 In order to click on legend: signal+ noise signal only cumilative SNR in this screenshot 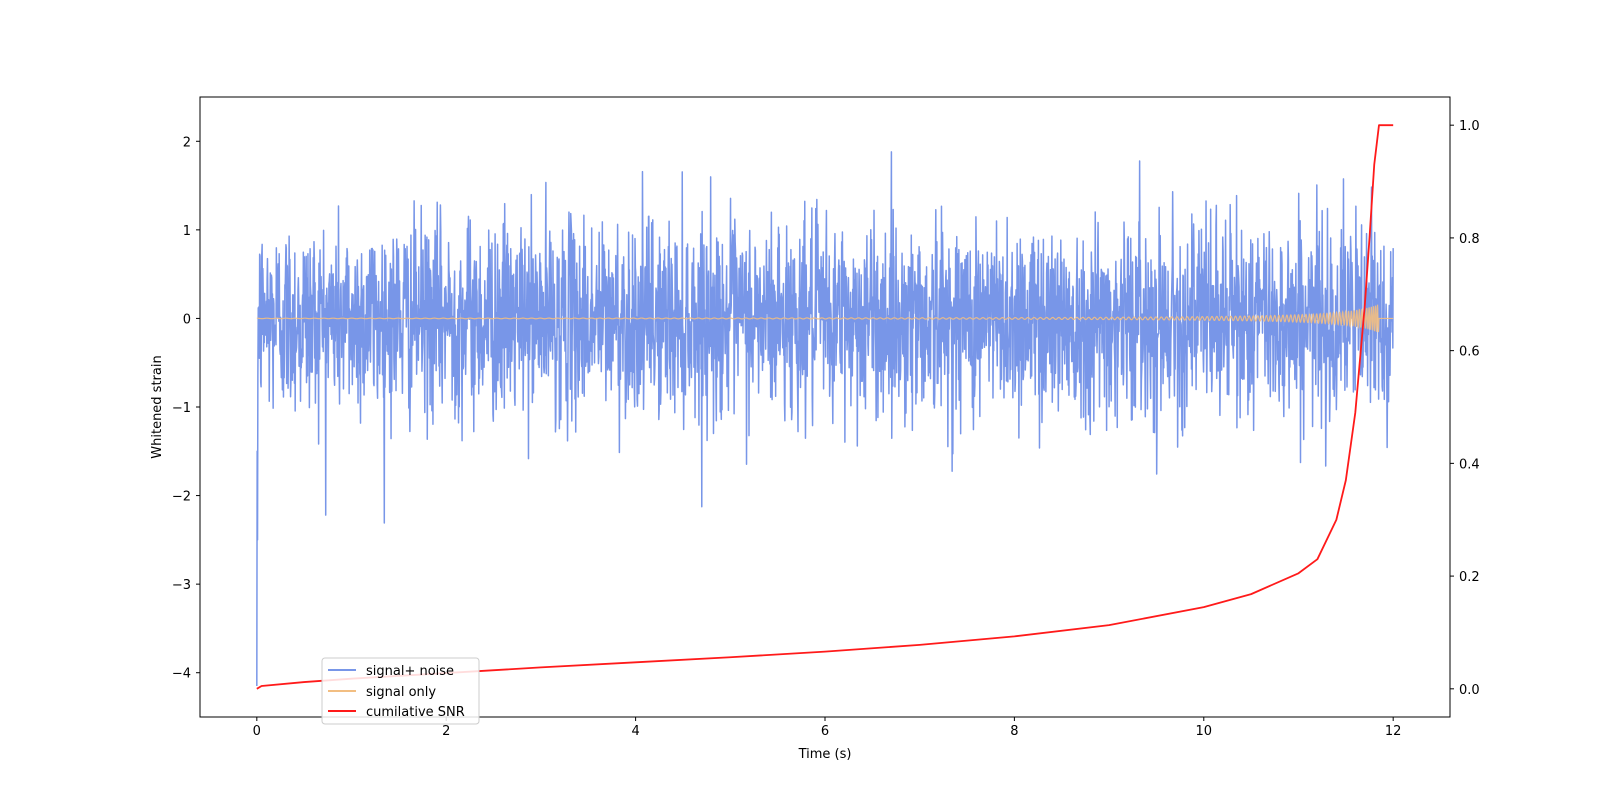, I will do `click(400, 691)`.